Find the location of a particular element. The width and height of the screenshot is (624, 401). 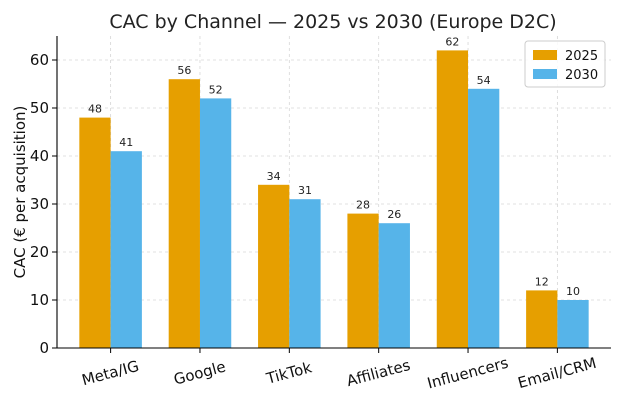

y-tick-label: 10 is located at coordinates (39, 300).